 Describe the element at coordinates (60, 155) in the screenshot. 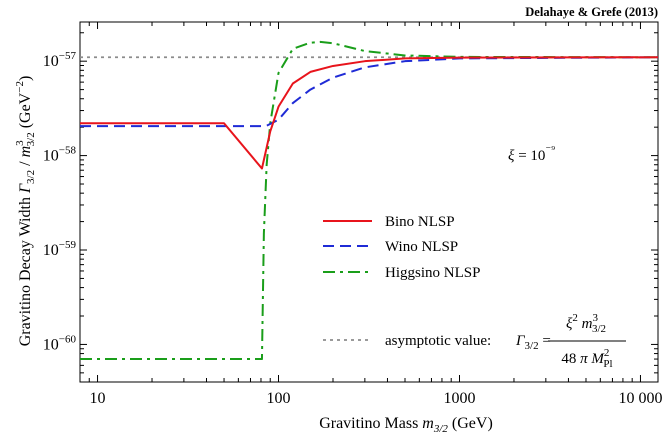

I see `y-tick-label: 10−58` at that location.